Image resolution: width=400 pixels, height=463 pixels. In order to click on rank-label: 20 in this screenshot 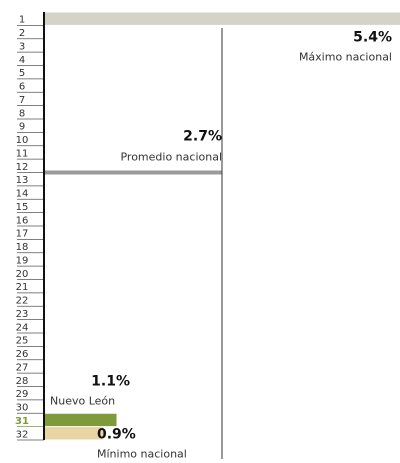, I will do `click(22, 274)`.